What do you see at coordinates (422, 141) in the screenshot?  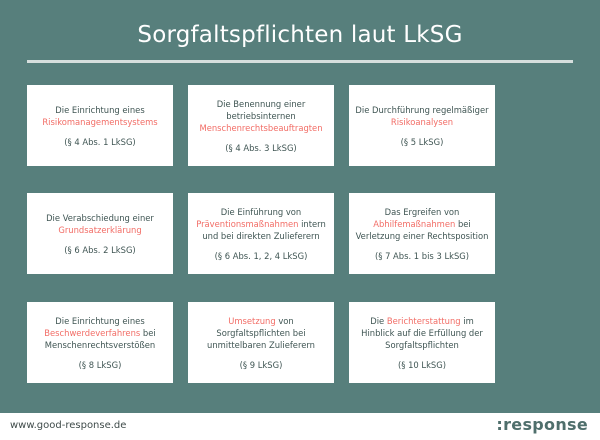 I see `law-reference: (§ 5 LkSG)` at bounding box center [422, 141].